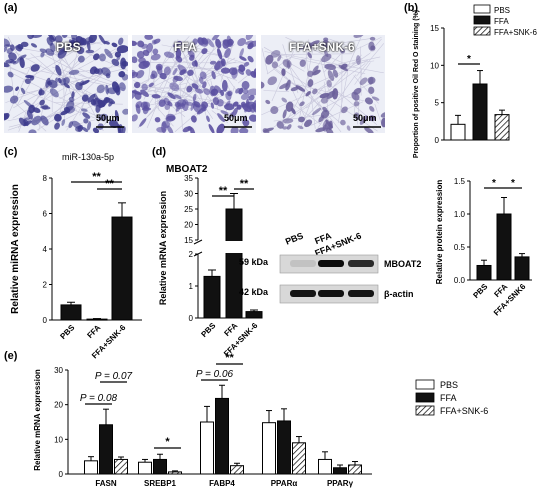  Describe the element at coordinates (15, 249) in the screenshot. I see `chart-c-y-label: Relative miRNA expression` at that location.